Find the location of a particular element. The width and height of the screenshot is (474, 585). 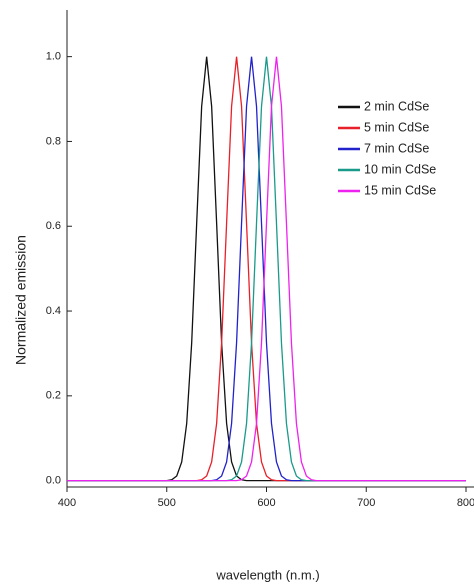

y-tick-label: 1.0 is located at coordinates (53, 57).